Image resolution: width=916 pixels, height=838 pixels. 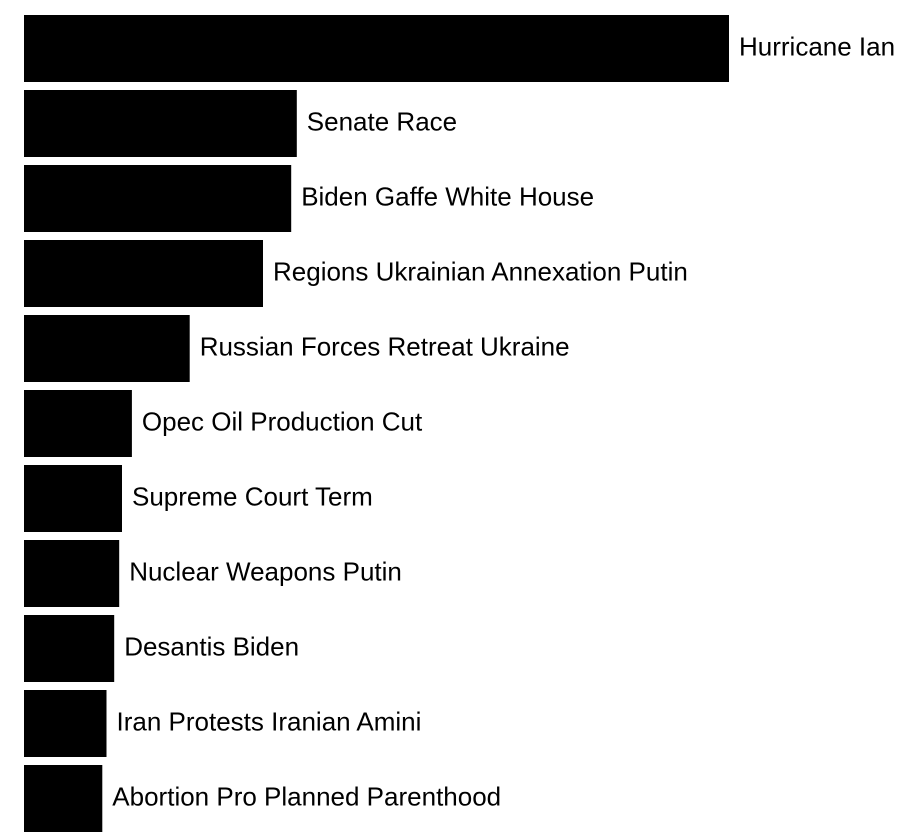 What do you see at coordinates (282, 421) in the screenshot?
I see `bar-label-5: Opec Oil Production Cut` at bounding box center [282, 421].